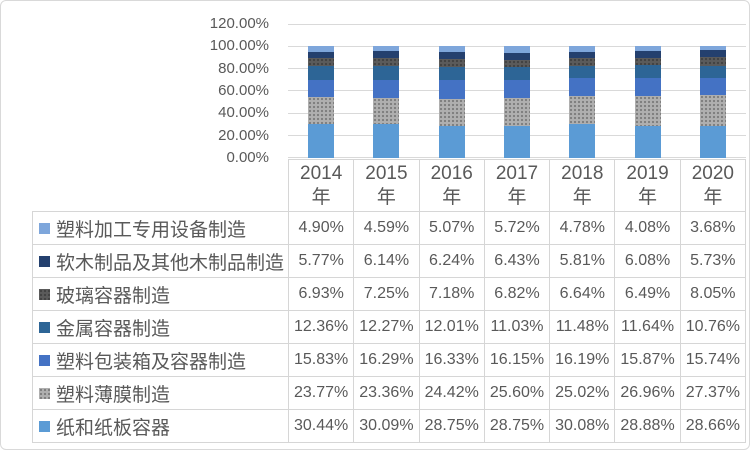  Describe the element at coordinates (321, 228) in the screenshot. I see `value-cell: 4.90%` at that location.